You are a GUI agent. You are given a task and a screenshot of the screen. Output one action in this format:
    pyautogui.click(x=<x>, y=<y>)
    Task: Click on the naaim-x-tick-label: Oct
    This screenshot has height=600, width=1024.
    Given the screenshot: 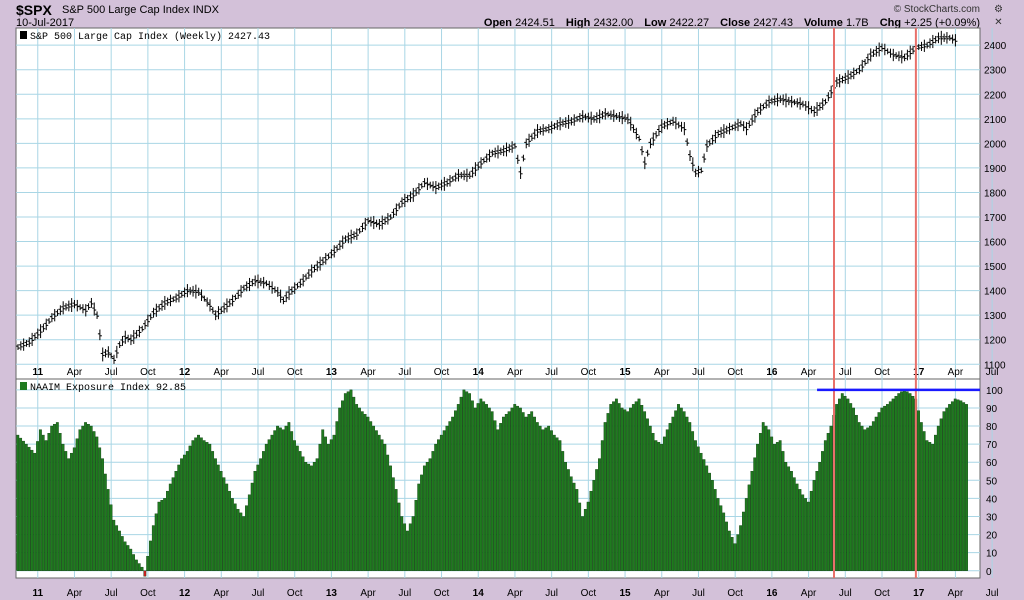 What is the action you would take?
    pyautogui.click(x=882, y=593)
    